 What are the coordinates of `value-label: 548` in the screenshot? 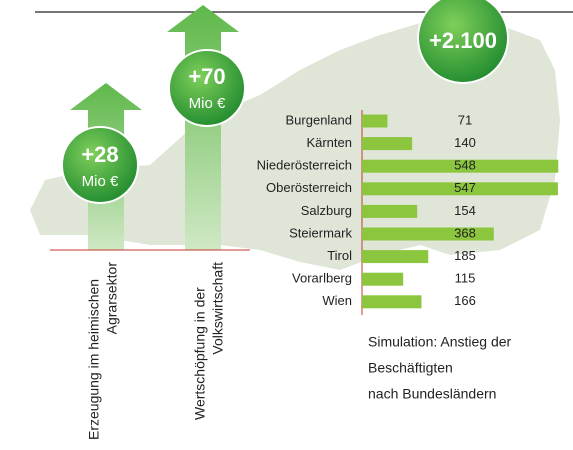 It's located at (465, 165).